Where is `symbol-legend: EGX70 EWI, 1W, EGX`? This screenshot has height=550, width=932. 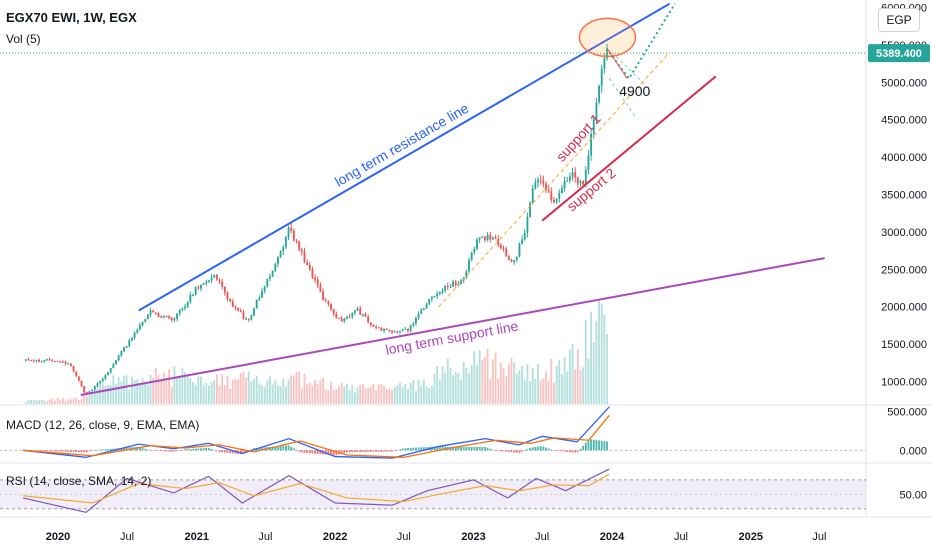 symbol-legend: EGX70 EWI, 1W, EGX is located at coordinates (71, 17).